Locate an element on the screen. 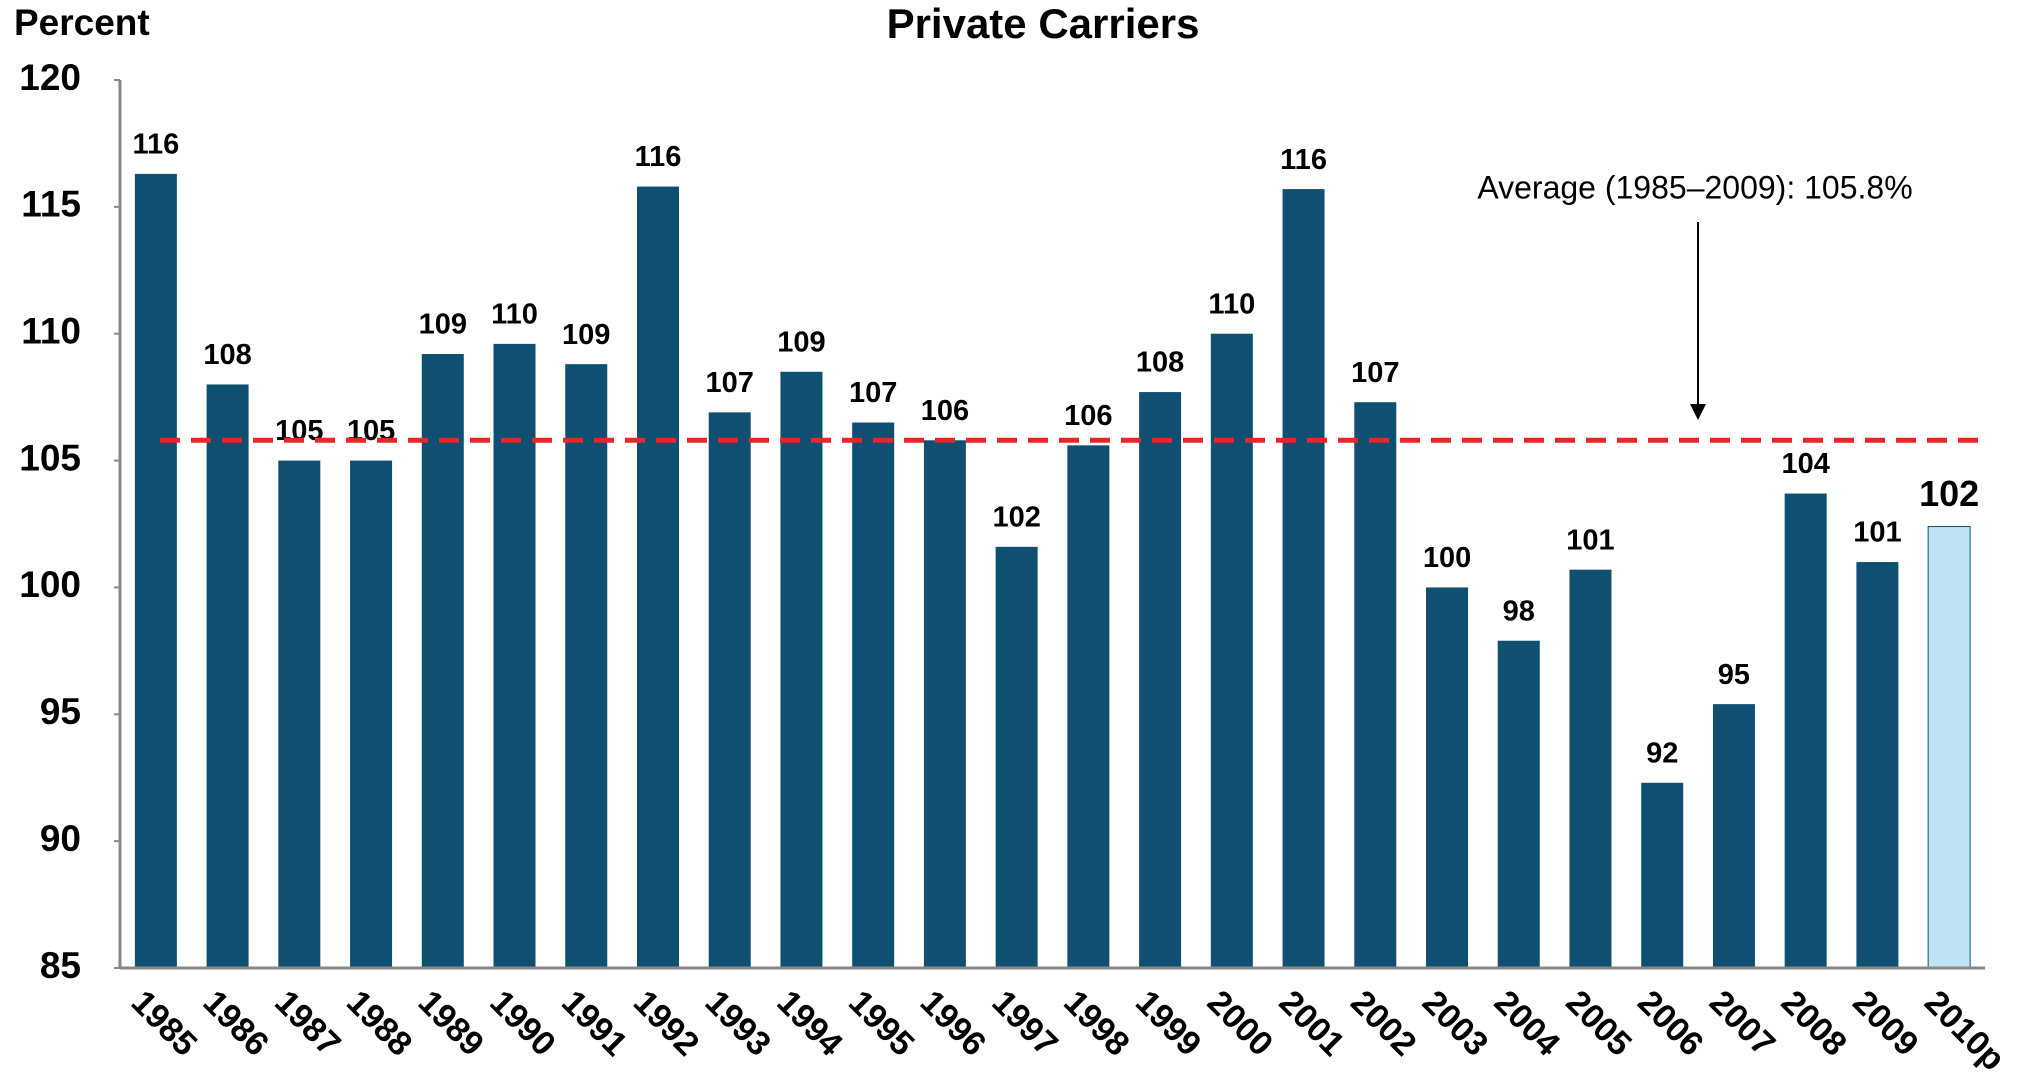 Image resolution: width=2035 pixels, height=1091 pixels. y-axis-label: Percent is located at coordinates (82, 22).